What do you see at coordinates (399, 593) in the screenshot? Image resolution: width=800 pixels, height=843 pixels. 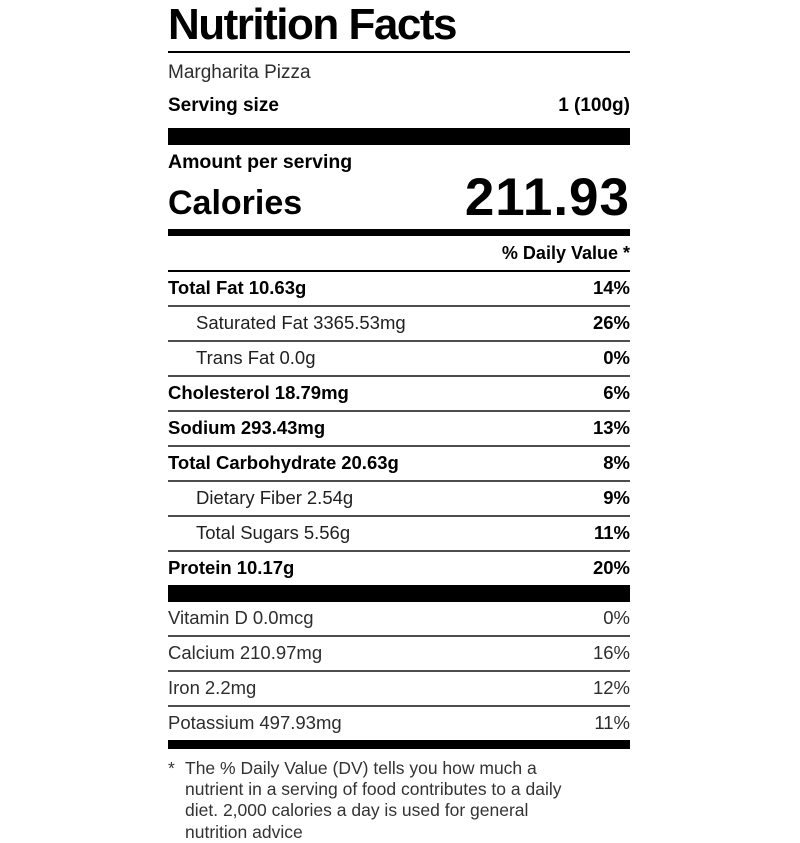 I see `separator-bar-middle` at bounding box center [399, 593].